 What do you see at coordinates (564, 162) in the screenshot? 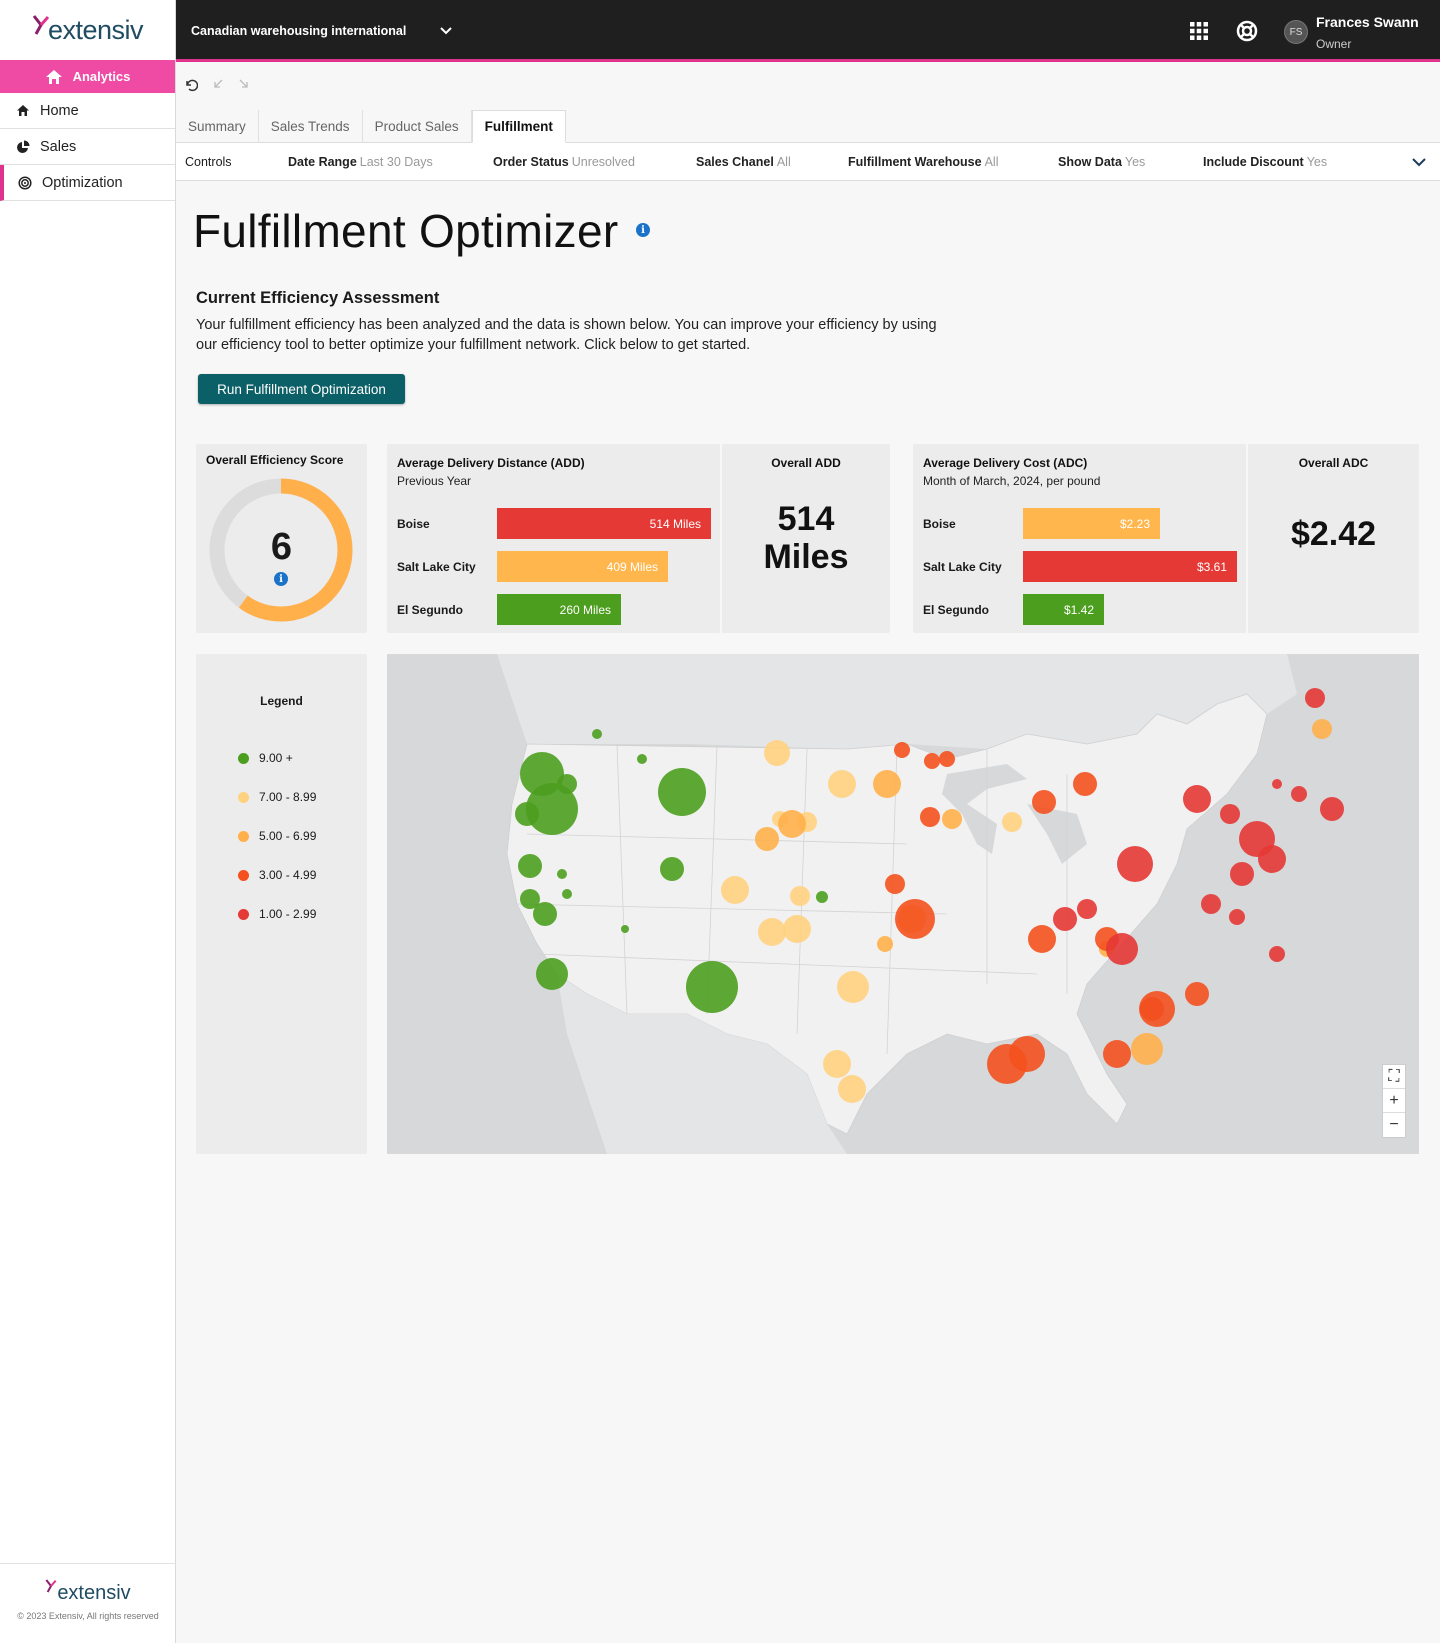
I see `filter-order-status: Order Status Unresolved` at bounding box center [564, 162].